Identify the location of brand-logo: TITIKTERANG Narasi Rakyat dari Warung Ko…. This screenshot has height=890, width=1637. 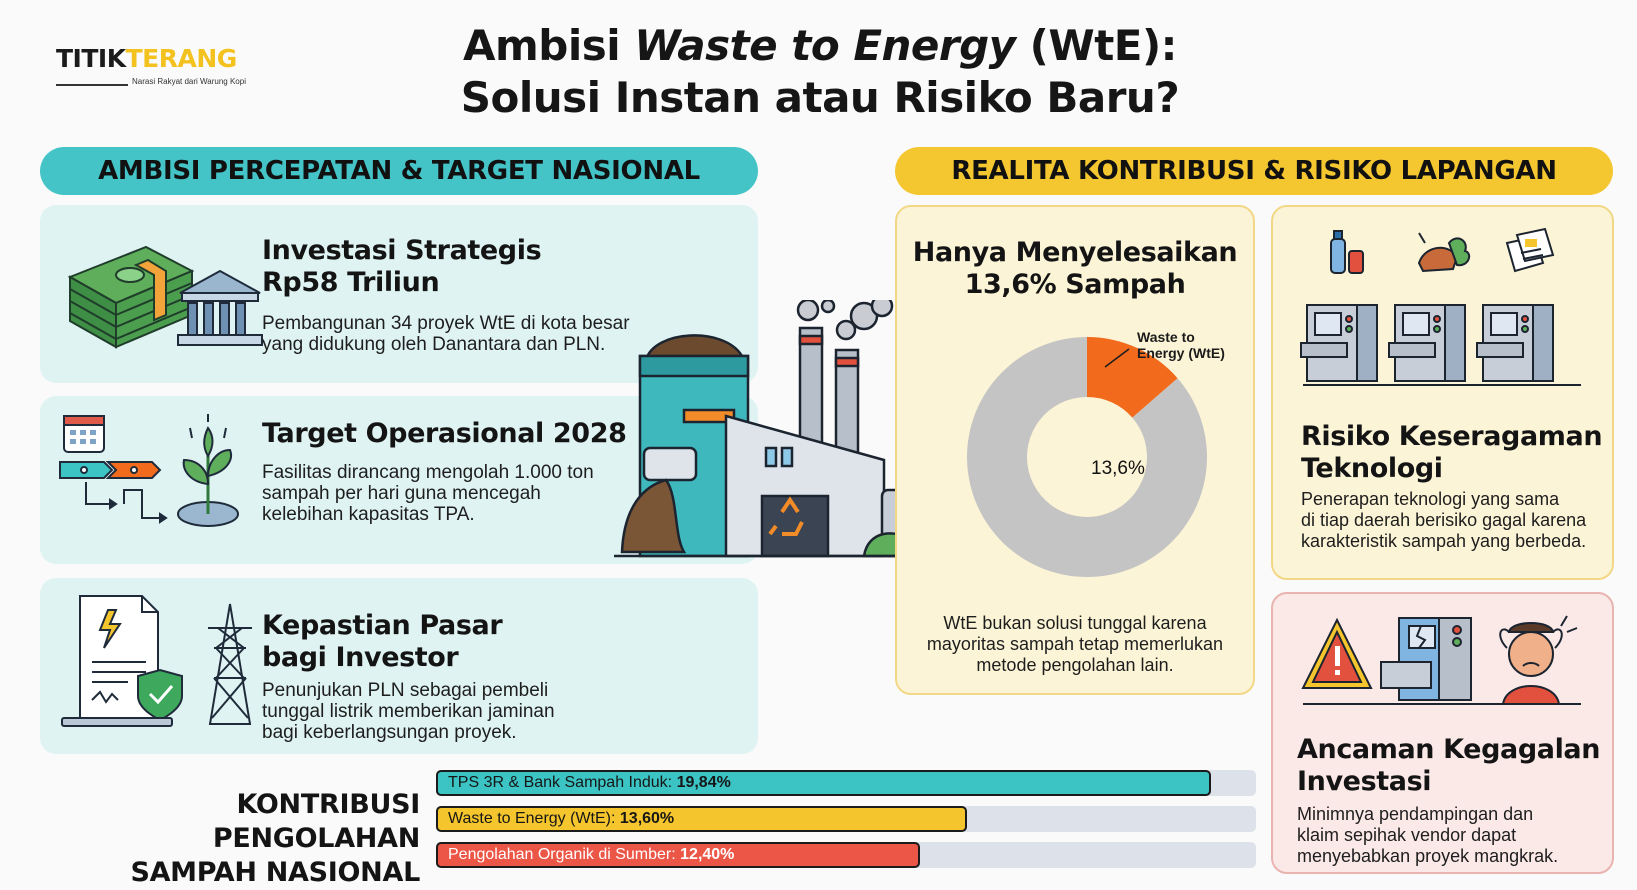
(166, 68).